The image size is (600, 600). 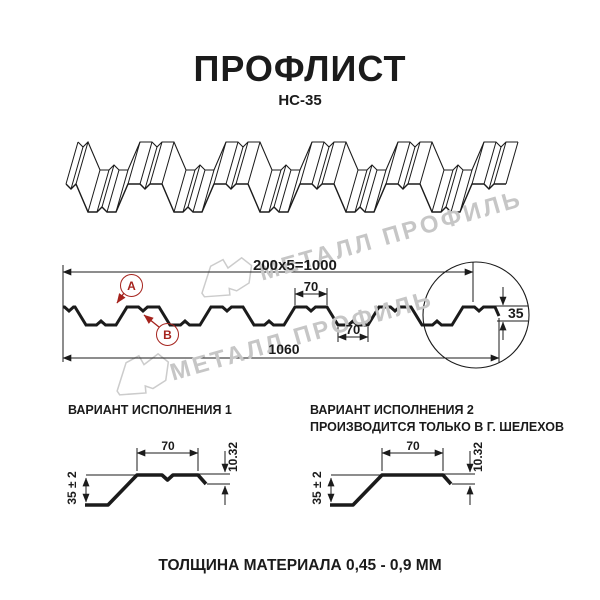 I want to click on sheet-back-edge, so click(x=297, y=156).